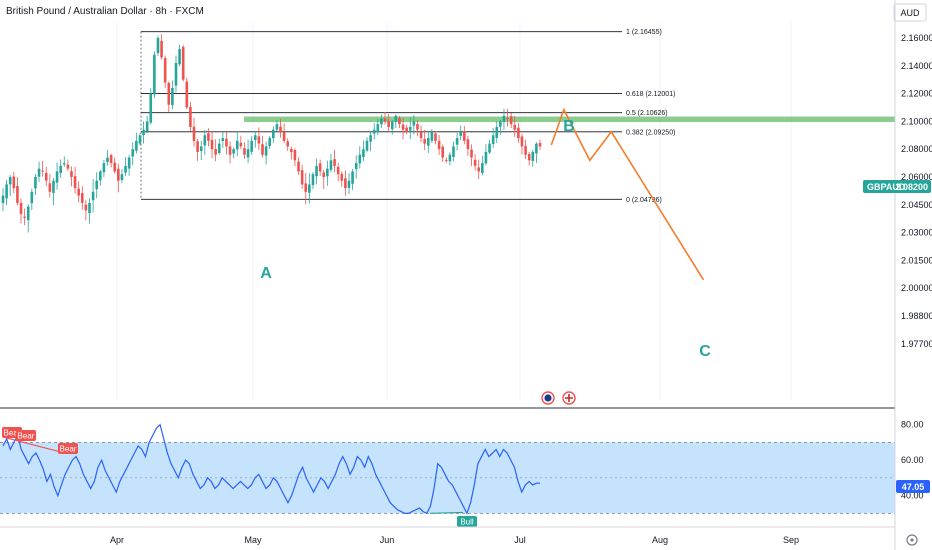 This screenshot has width=932, height=550. Describe the element at coordinates (266, 273) in the screenshot. I see `wave-label-a: A` at that location.